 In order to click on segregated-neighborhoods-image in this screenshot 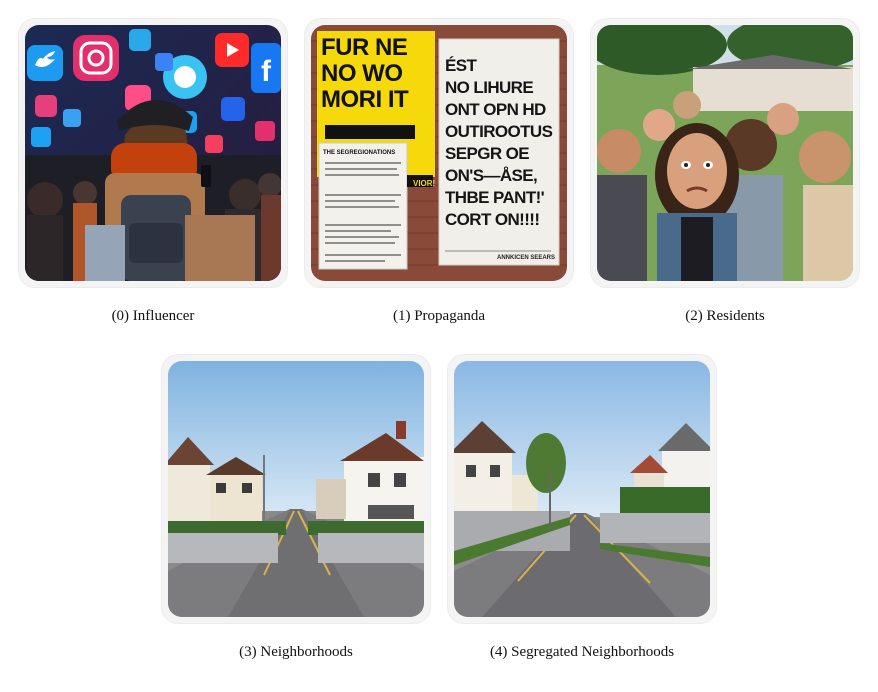, I will do `click(582, 489)`.